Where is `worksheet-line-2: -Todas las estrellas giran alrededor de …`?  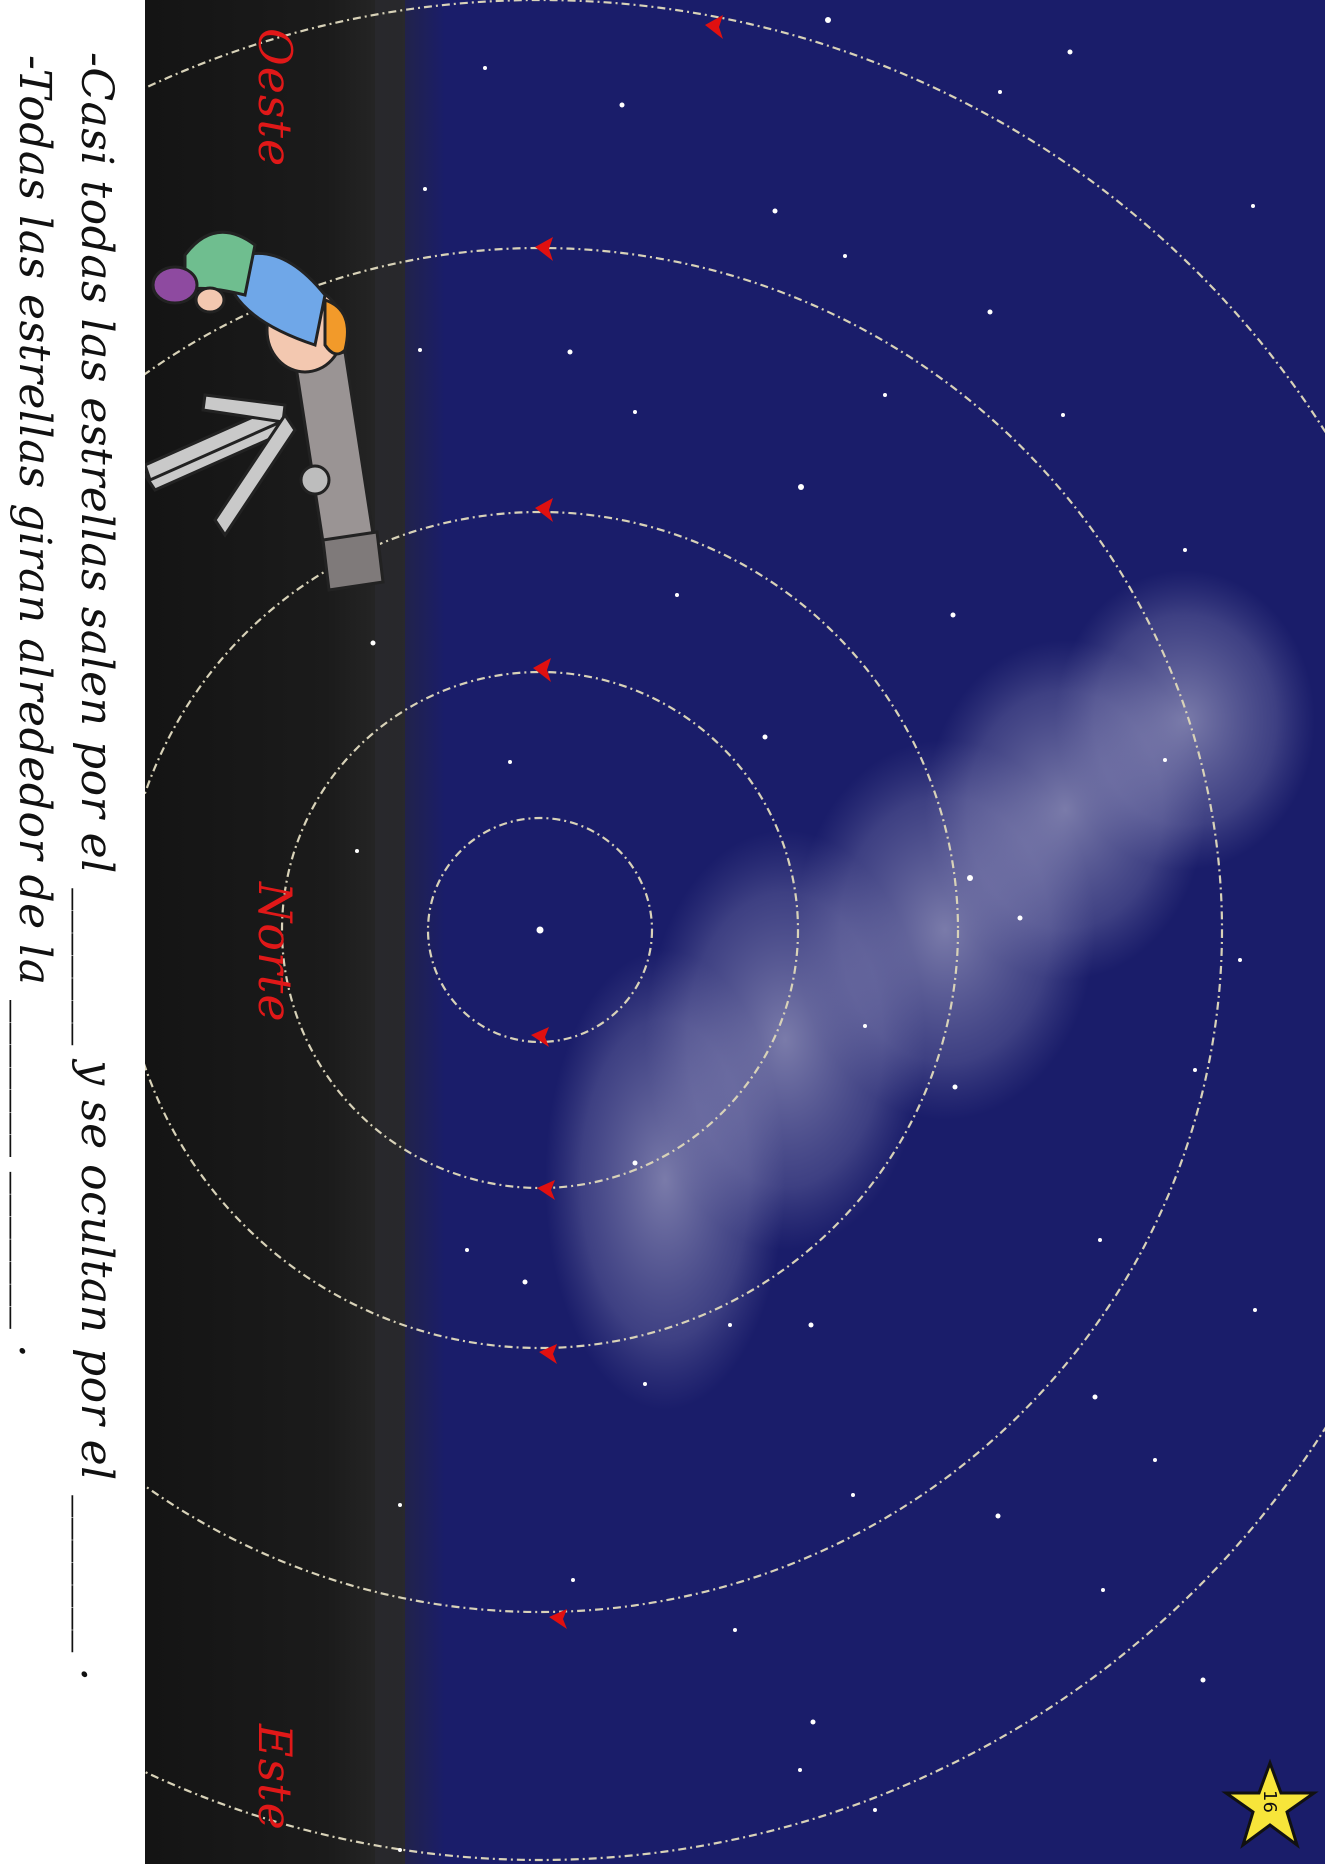
worksheet-line-2: -Todas las estrellas giran alrededor de … is located at coordinates (34, 707).